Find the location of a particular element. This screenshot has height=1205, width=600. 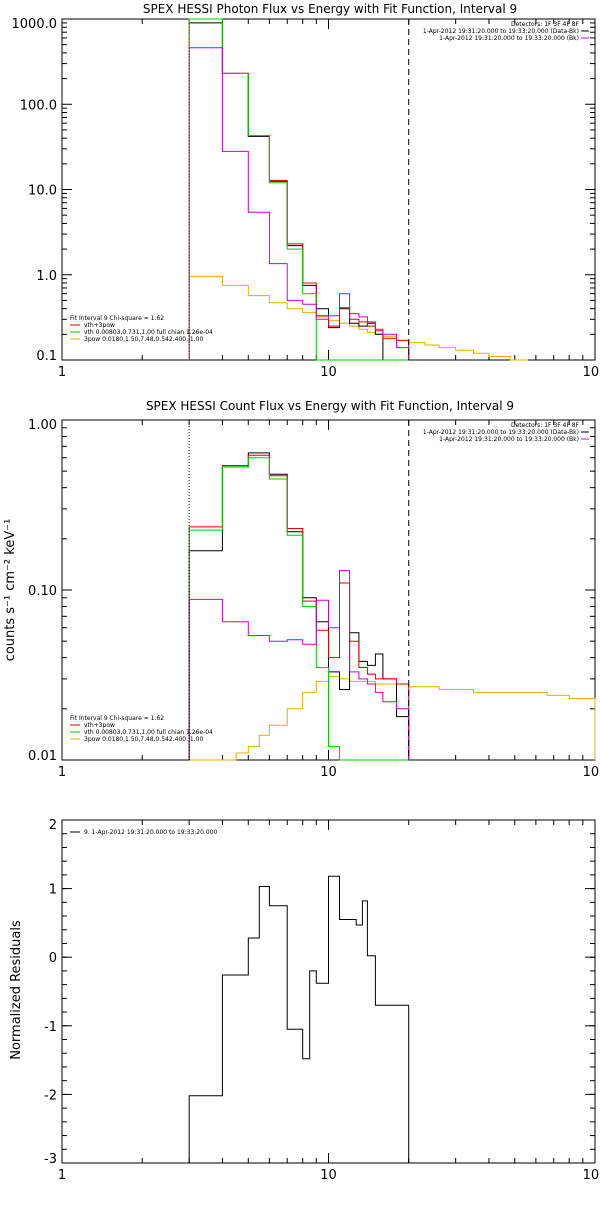

residuals-series is located at coordinates (299, 1019).